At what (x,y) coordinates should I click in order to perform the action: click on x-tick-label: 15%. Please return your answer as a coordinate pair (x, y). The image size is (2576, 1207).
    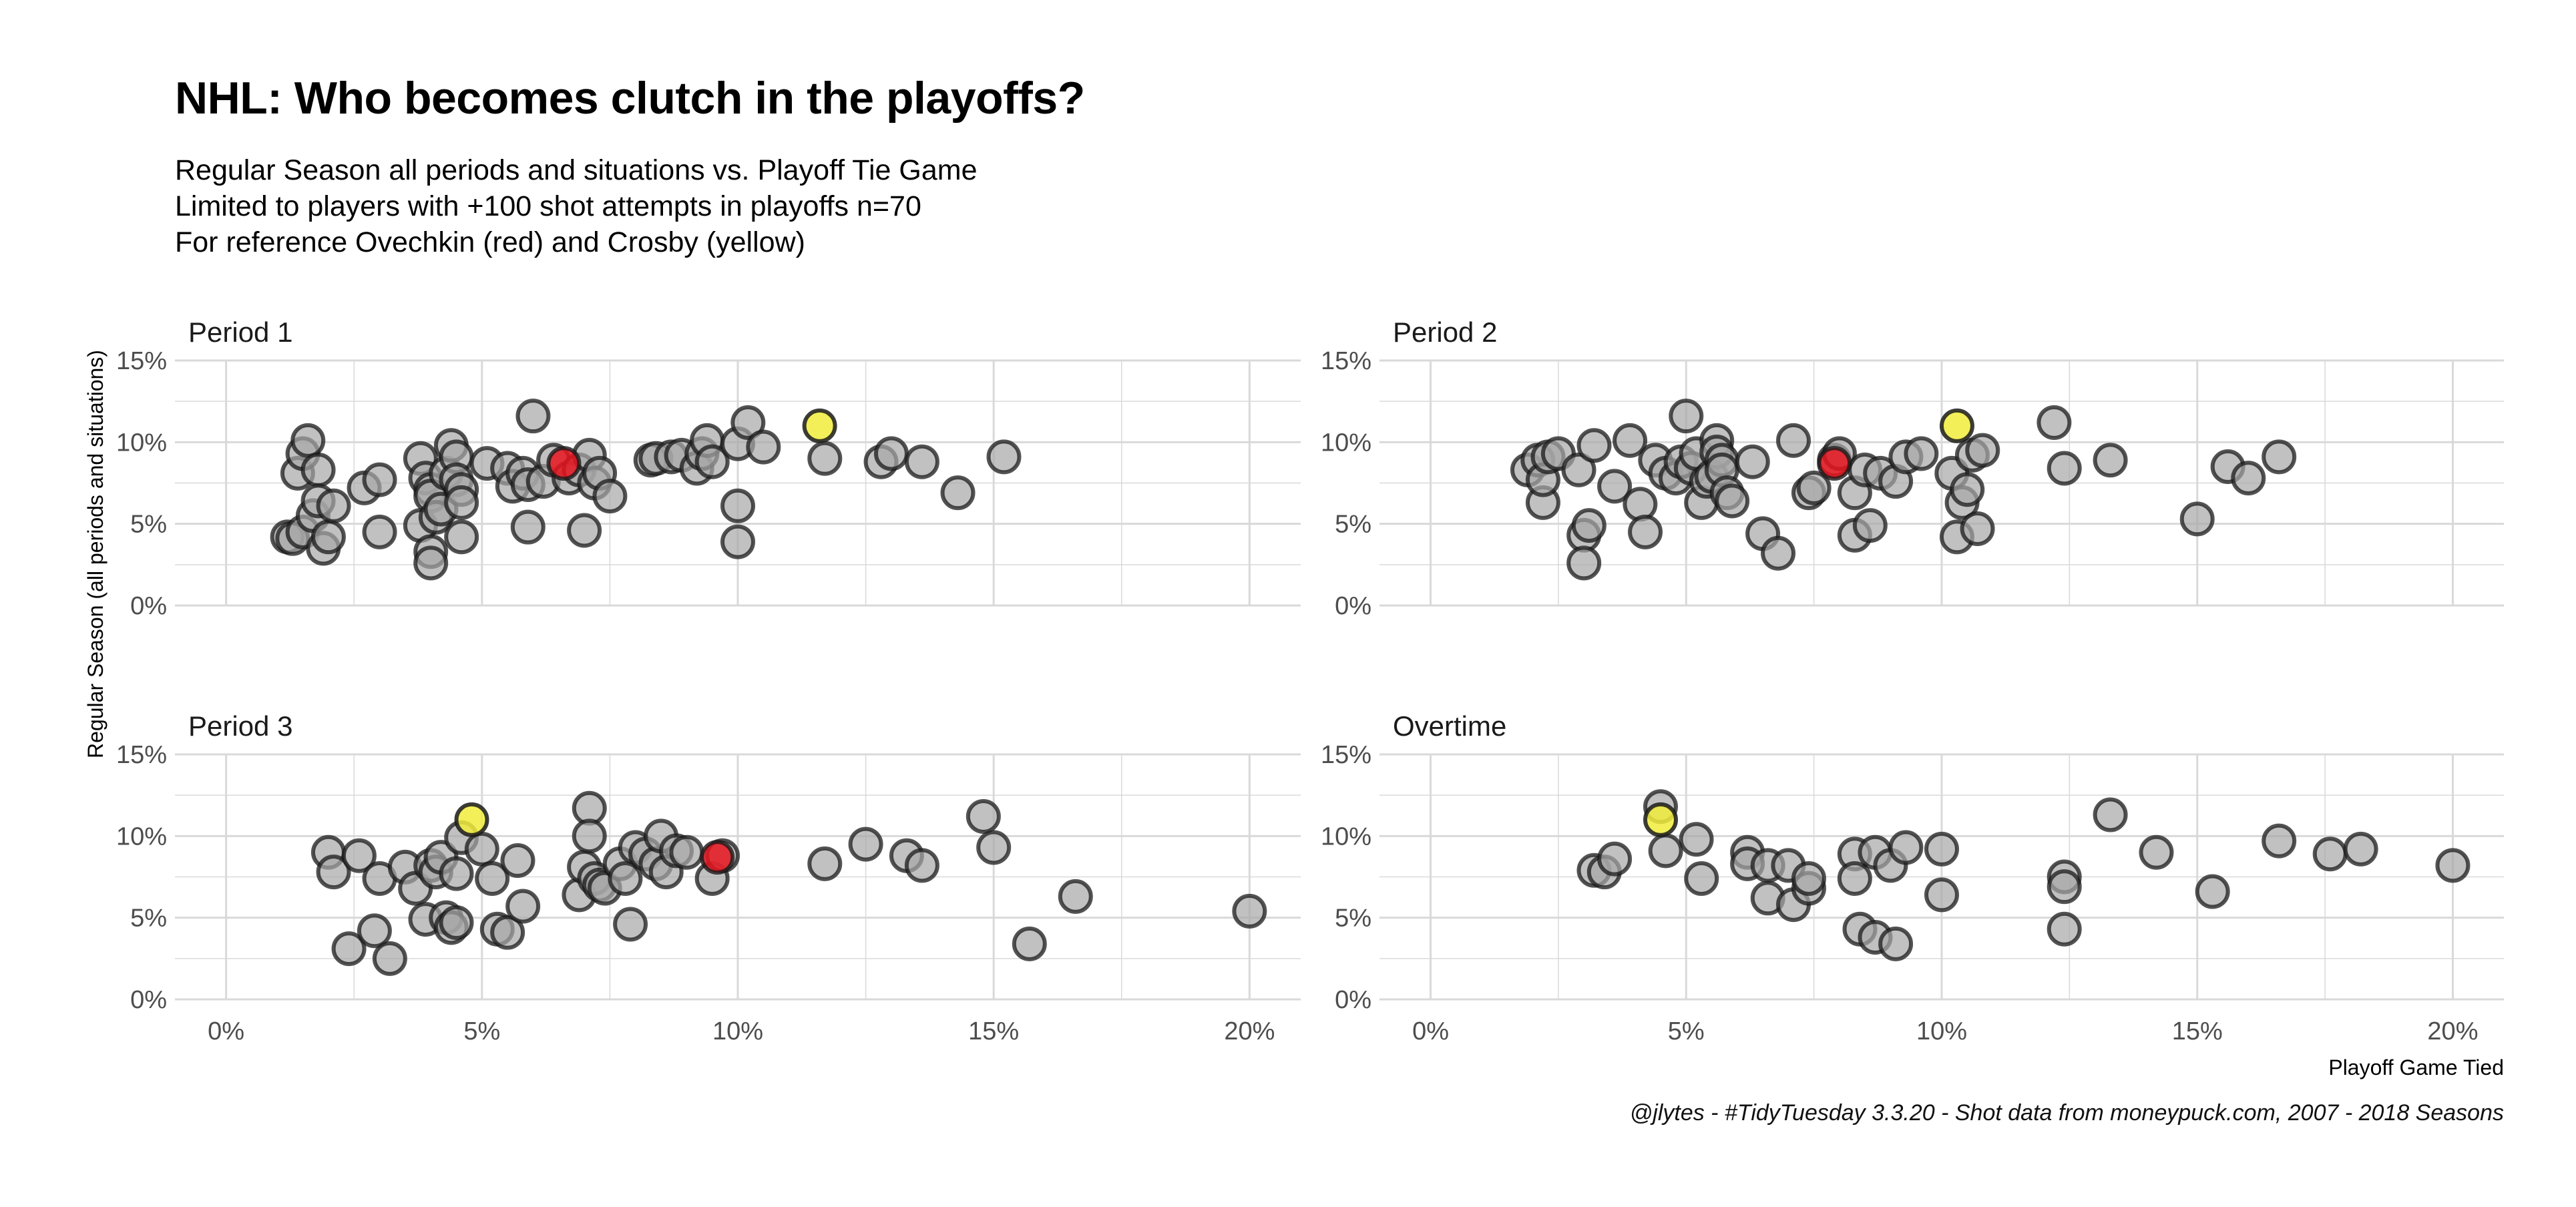
    Looking at the image, I should click on (2197, 1031).